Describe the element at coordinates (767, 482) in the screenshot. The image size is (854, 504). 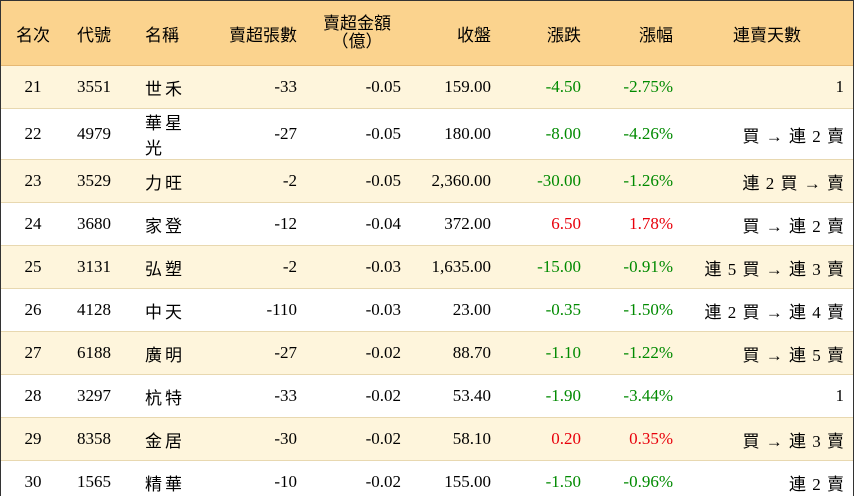
I see `cell-streak: 連 2 賣` at that location.